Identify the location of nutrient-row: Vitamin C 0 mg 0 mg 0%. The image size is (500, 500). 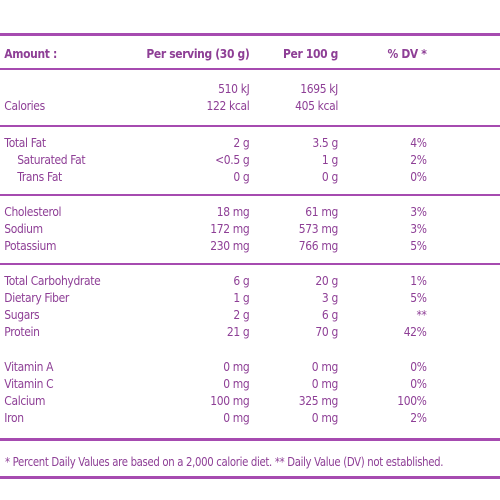
(215, 383).